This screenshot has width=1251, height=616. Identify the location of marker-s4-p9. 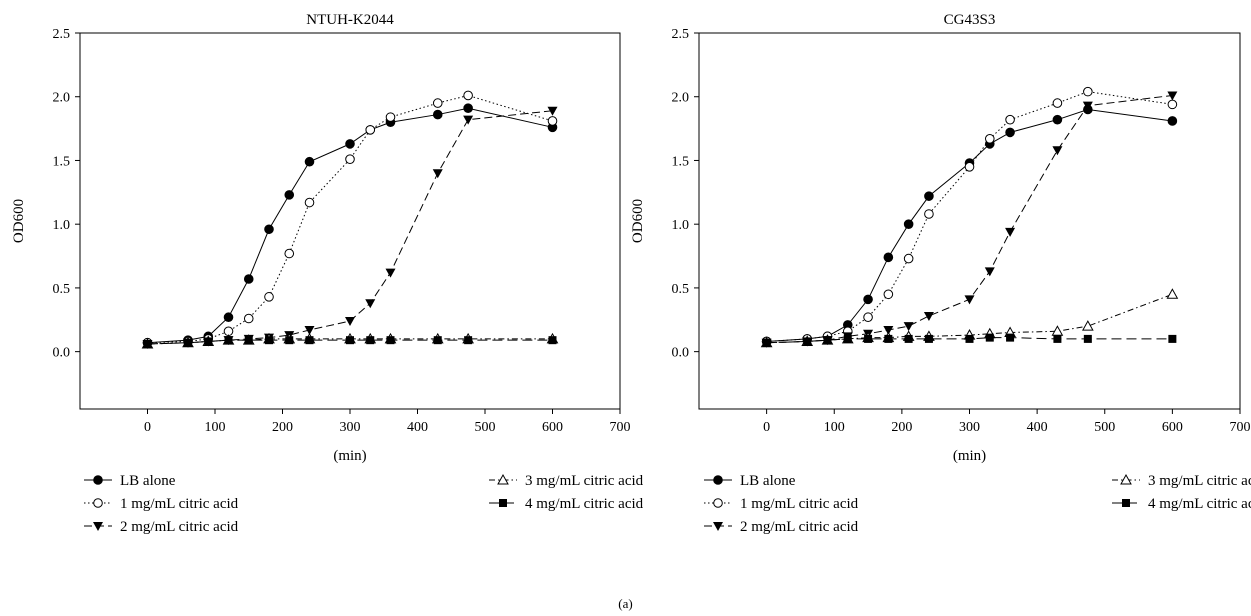
(989, 337).